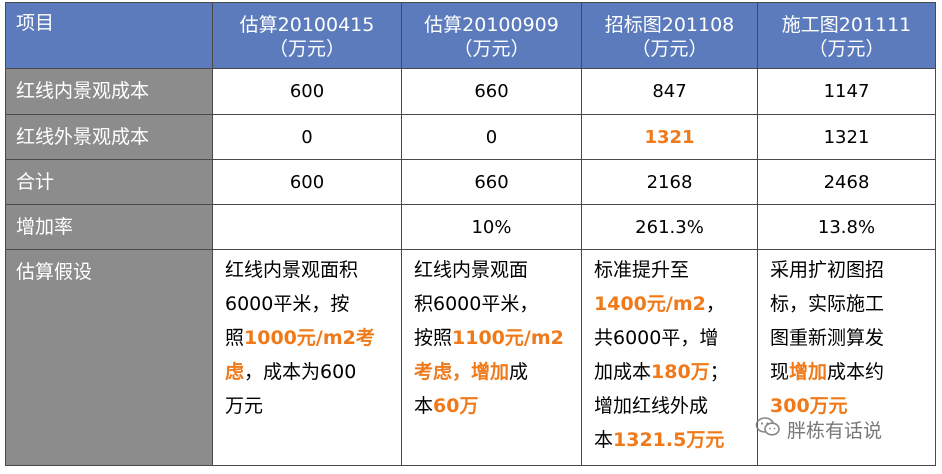 The image size is (942, 474). Describe the element at coordinates (780, 372) in the screenshot. I see `note-text: 现` at that location.